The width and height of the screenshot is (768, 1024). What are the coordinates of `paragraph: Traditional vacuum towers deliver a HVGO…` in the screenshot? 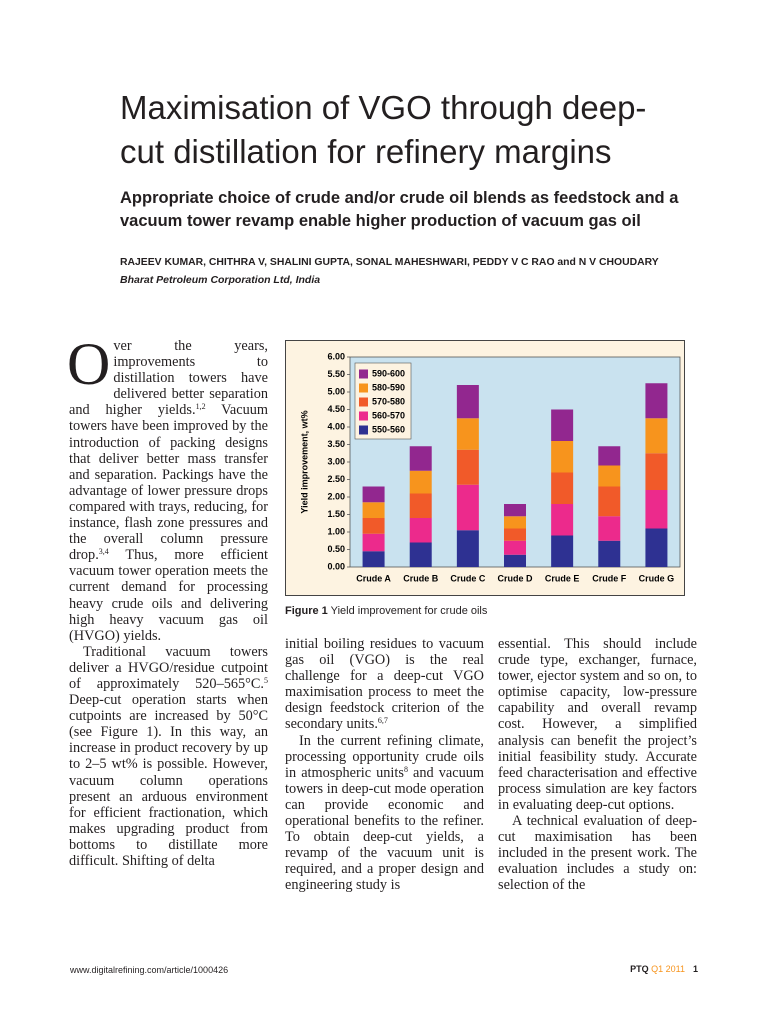 It's located at (168, 756).